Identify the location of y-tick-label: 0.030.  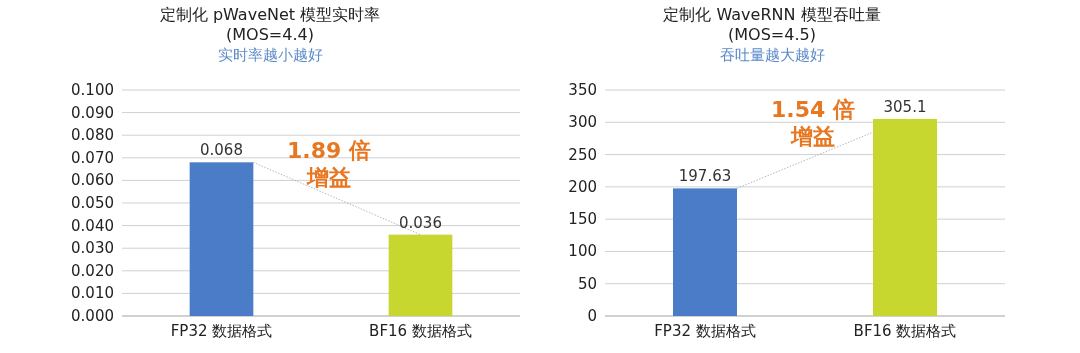
(92, 248).